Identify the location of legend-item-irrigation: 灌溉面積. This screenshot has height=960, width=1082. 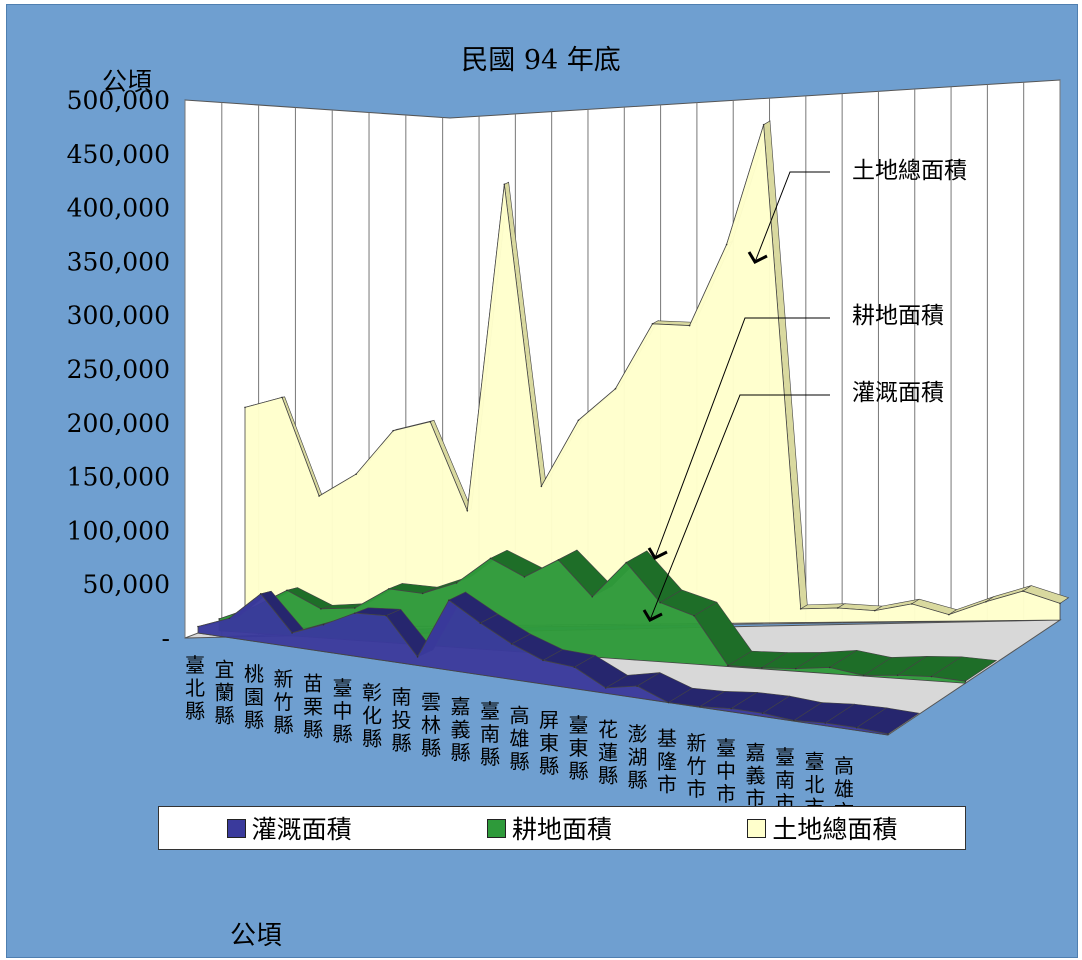
(289, 828).